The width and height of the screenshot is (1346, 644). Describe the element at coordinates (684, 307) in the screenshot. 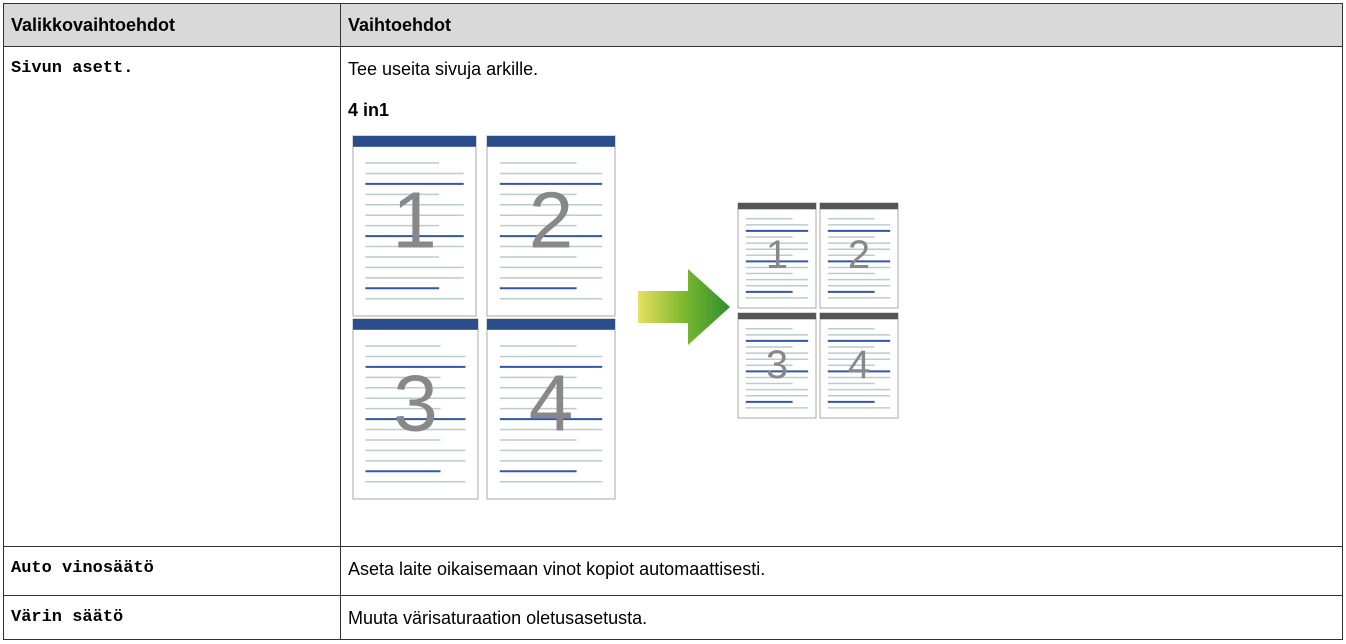

I see `arrow` at that location.